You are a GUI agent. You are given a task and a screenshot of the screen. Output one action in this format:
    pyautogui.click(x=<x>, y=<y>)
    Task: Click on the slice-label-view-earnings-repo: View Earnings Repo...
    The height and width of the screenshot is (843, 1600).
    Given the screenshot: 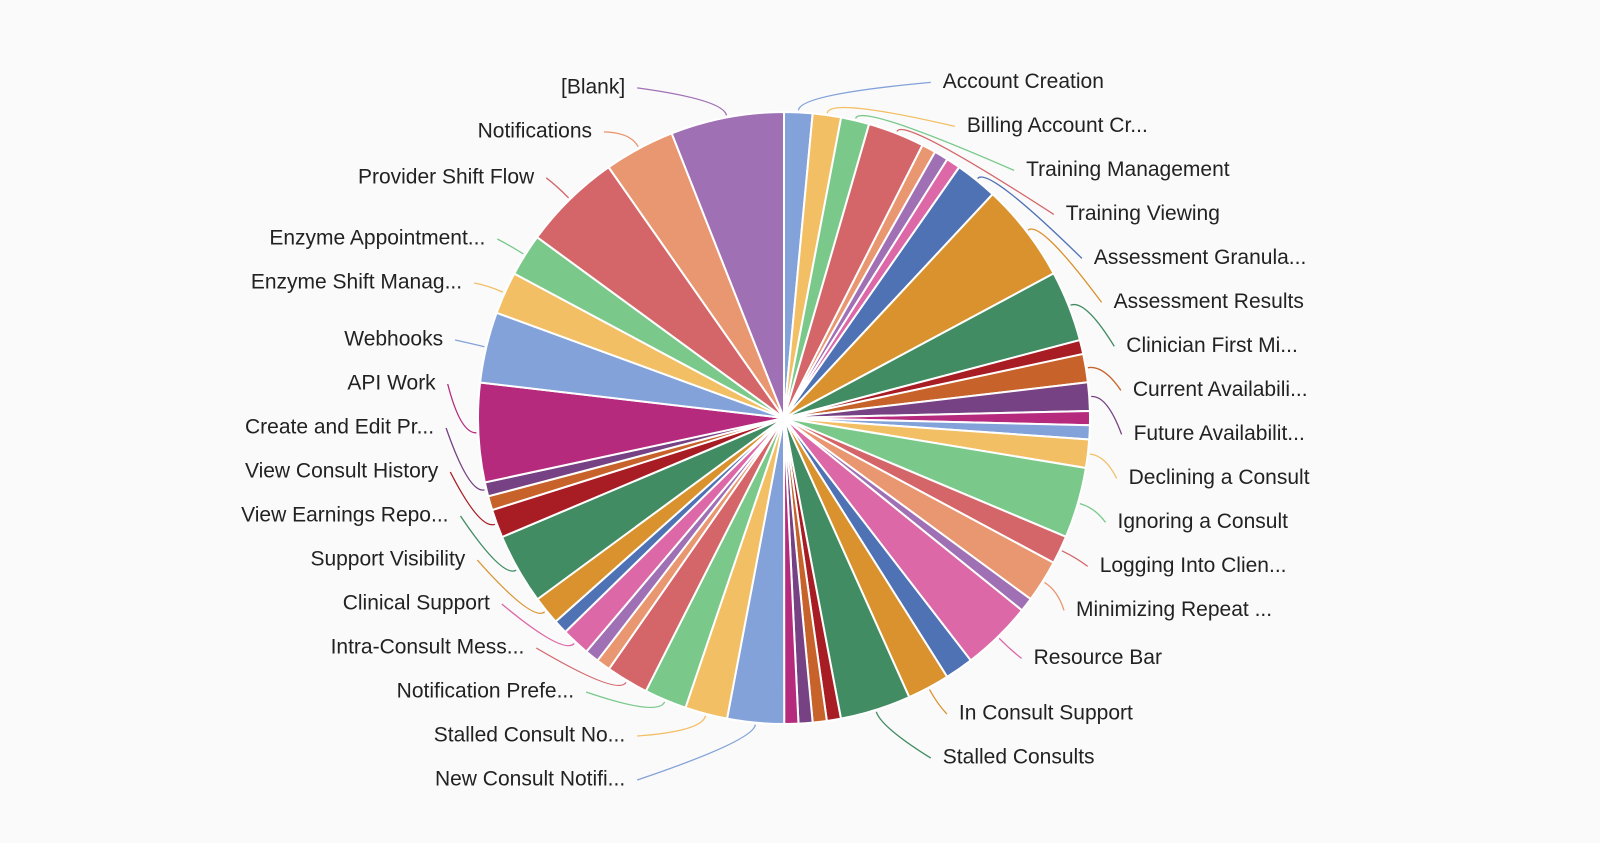 What is the action you would take?
    pyautogui.click(x=344, y=515)
    